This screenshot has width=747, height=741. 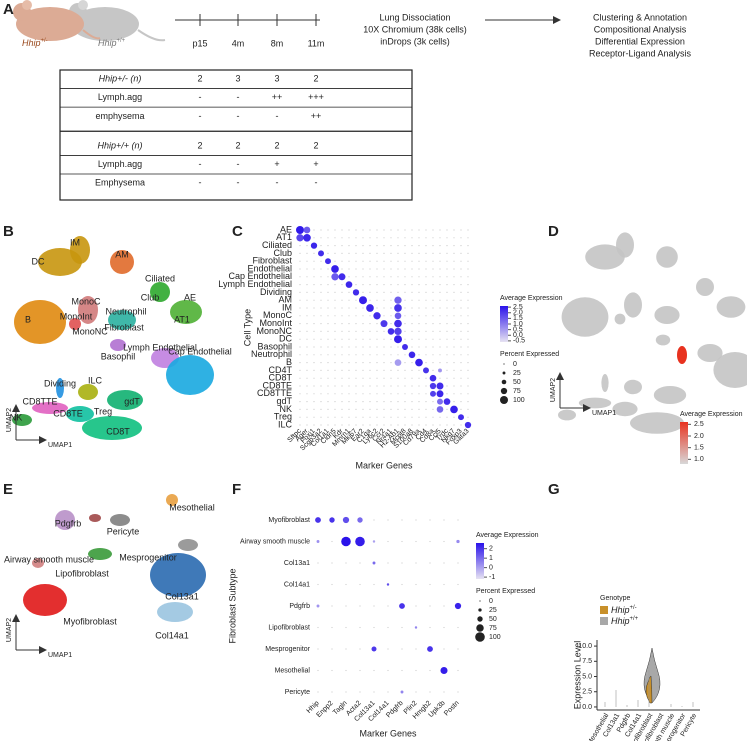 I want to click on row-label: Lipofibroblast, so click(x=289, y=627).